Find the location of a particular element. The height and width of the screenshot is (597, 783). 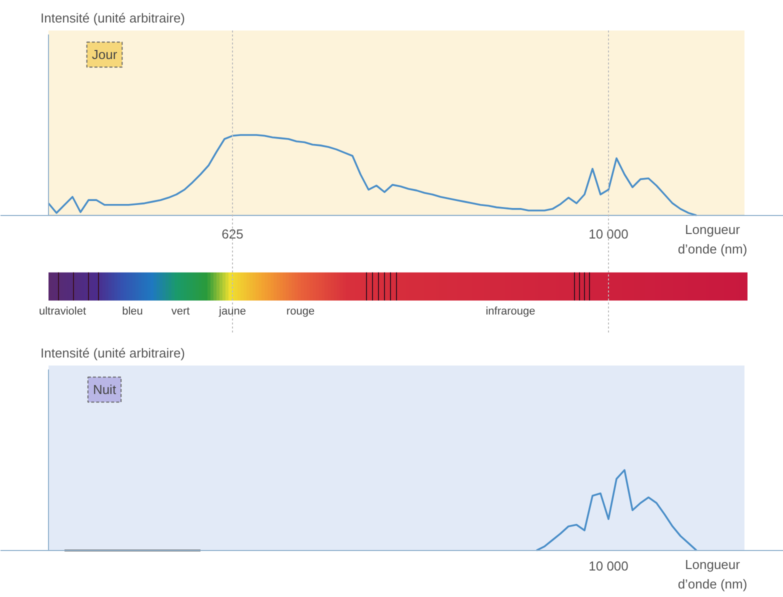

text: ultraviolet is located at coordinates (62, 311).